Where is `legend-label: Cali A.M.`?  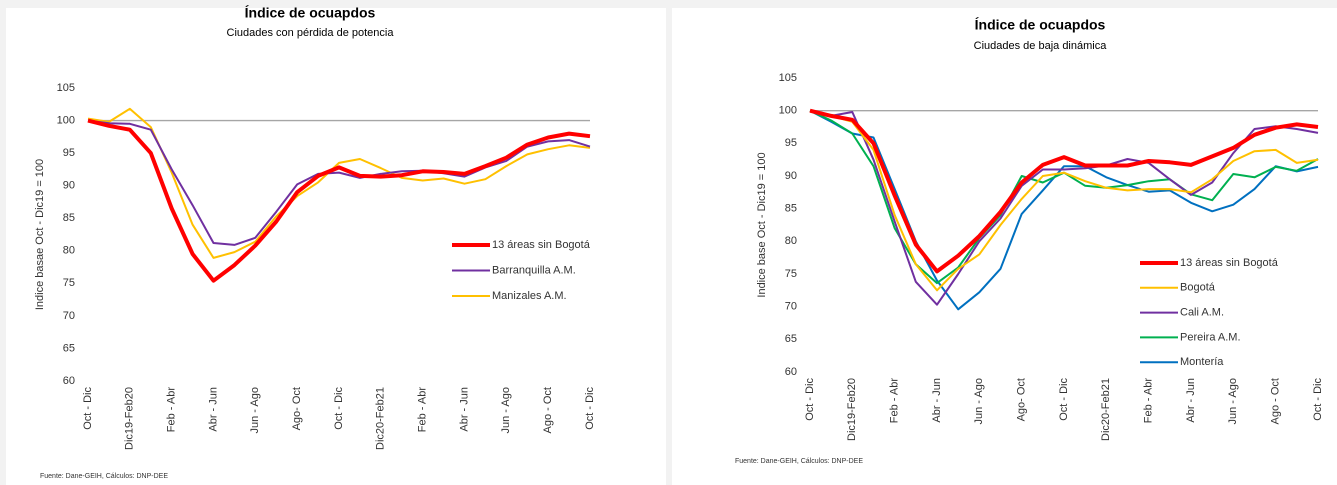 legend-label: Cali A.M. is located at coordinates (1202, 313).